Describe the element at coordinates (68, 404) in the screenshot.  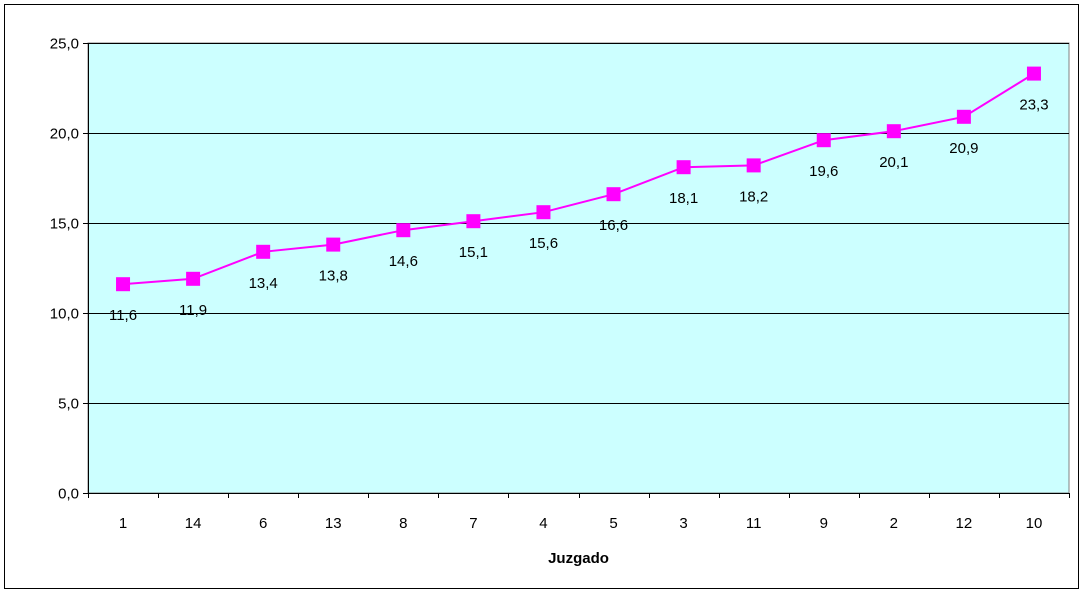
I see `y-tick-label: 5,0` at that location.